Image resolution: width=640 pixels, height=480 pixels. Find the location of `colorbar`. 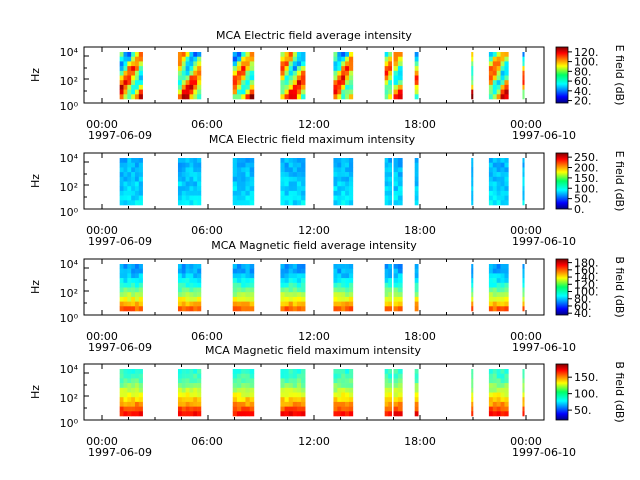

colorbar is located at coordinates (562, 75).